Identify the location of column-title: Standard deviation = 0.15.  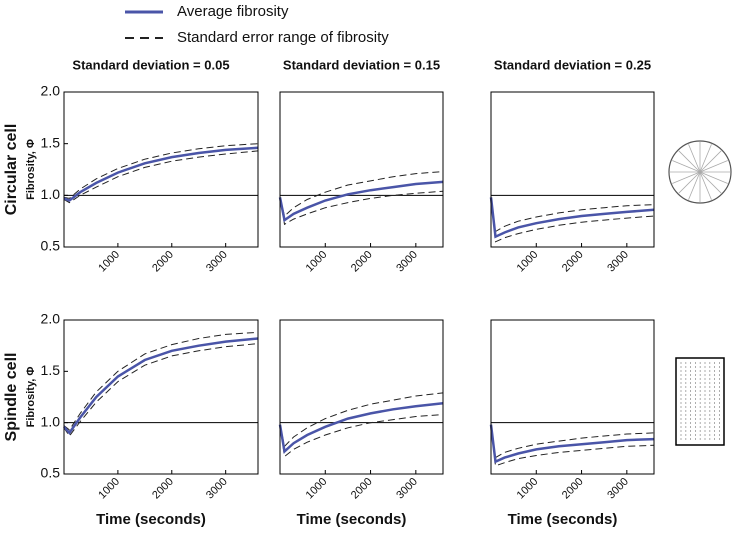
(361, 64).